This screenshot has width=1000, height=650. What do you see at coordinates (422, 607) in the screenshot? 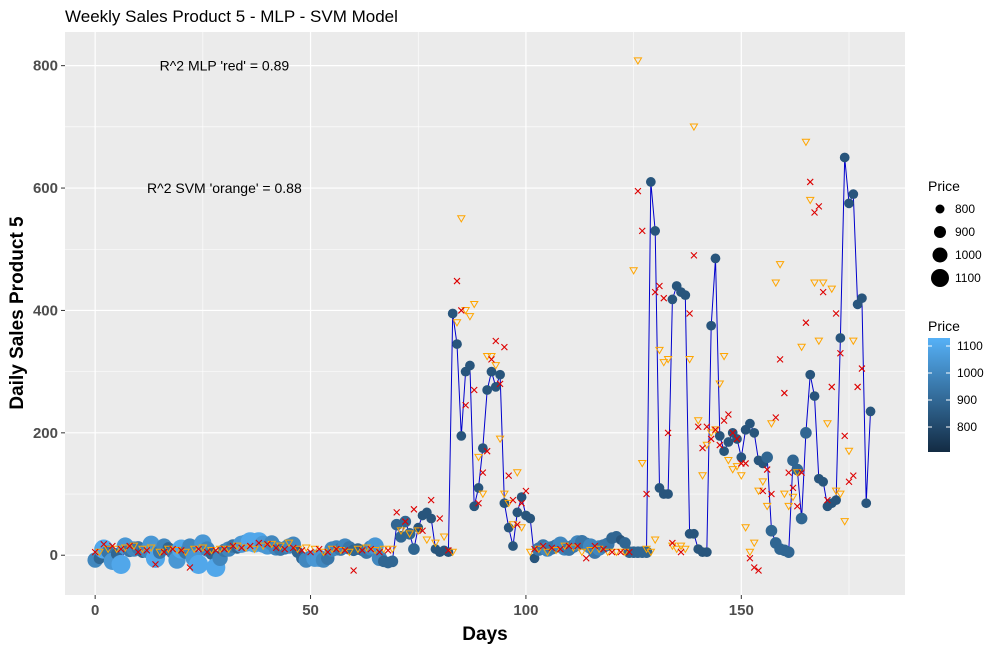
I see `x-axis-ticks: 0 50 100 150` at bounding box center [422, 607].